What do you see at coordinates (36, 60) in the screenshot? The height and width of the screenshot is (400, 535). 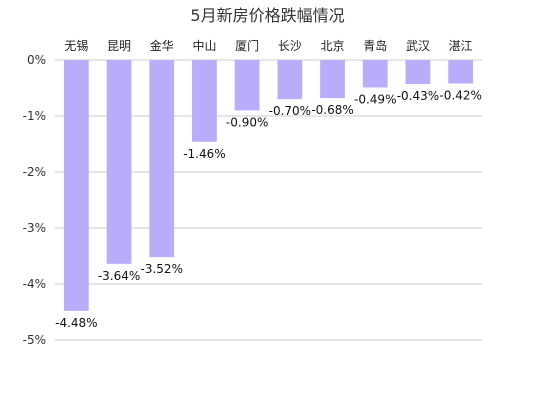 I see `y-tick-label: 0%` at bounding box center [36, 60].